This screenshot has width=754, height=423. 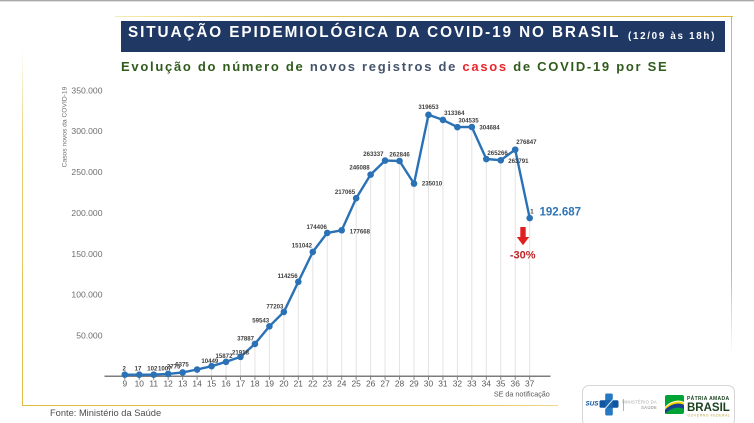 What do you see at coordinates (468, 120) in the screenshot?
I see `svg-text: 304535` at bounding box center [468, 120].